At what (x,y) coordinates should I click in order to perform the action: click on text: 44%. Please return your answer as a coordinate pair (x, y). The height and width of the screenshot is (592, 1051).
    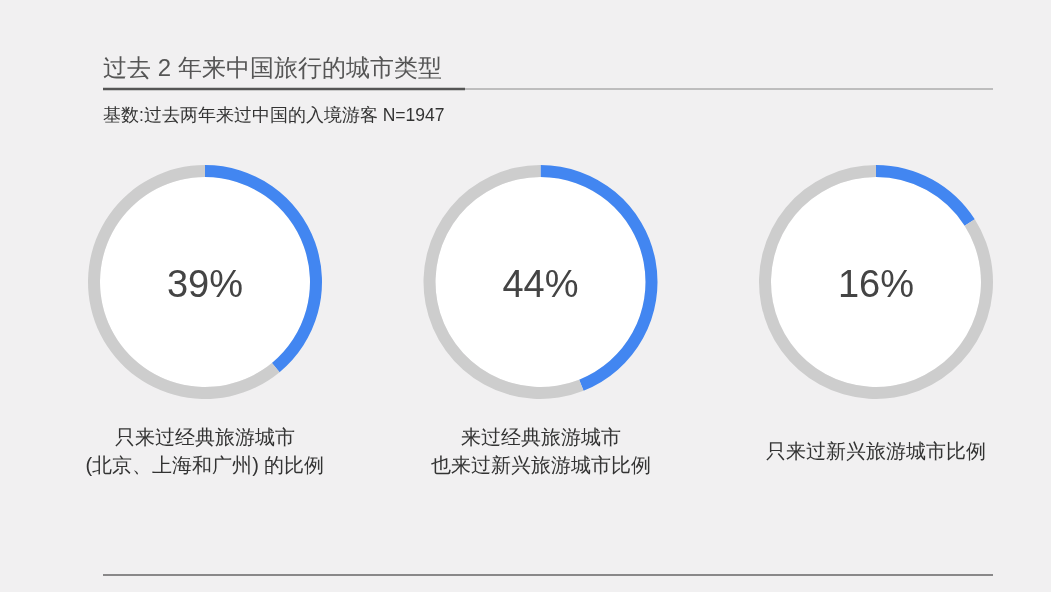
    Looking at the image, I should click on (540, 284).